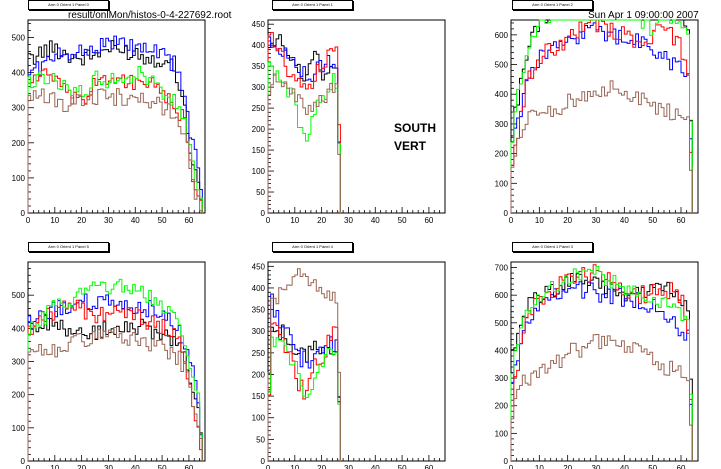  Describe the element at coordinates (259, 66) in the screenshot. I see `y-tick-label: 350` at that location.